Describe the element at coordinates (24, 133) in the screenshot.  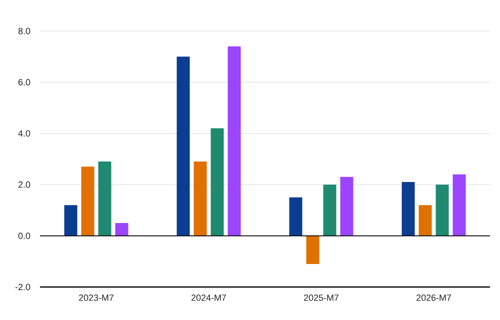
I see `y-tick-label: 4.0` at that location.